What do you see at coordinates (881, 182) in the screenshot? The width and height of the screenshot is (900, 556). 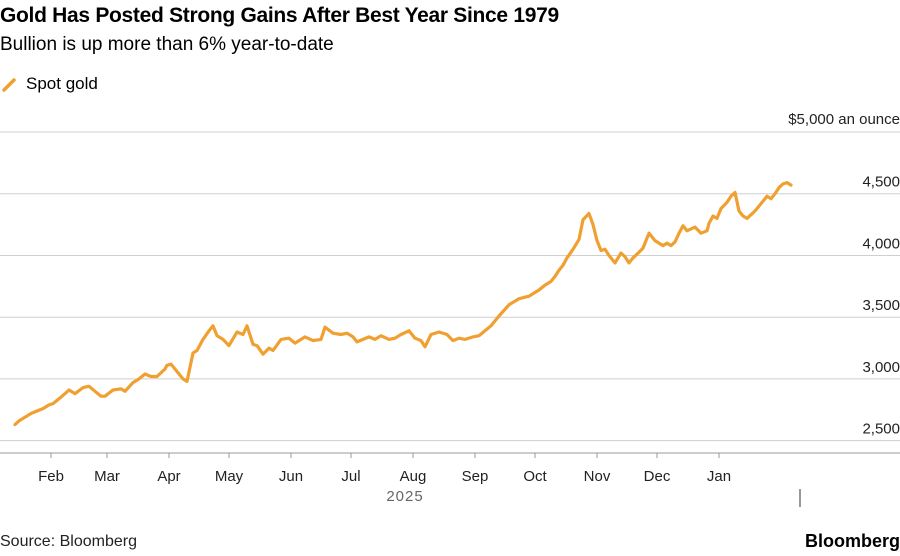 I see `y-tick-label-4500: 4,500` at bounding box center [881, 182].